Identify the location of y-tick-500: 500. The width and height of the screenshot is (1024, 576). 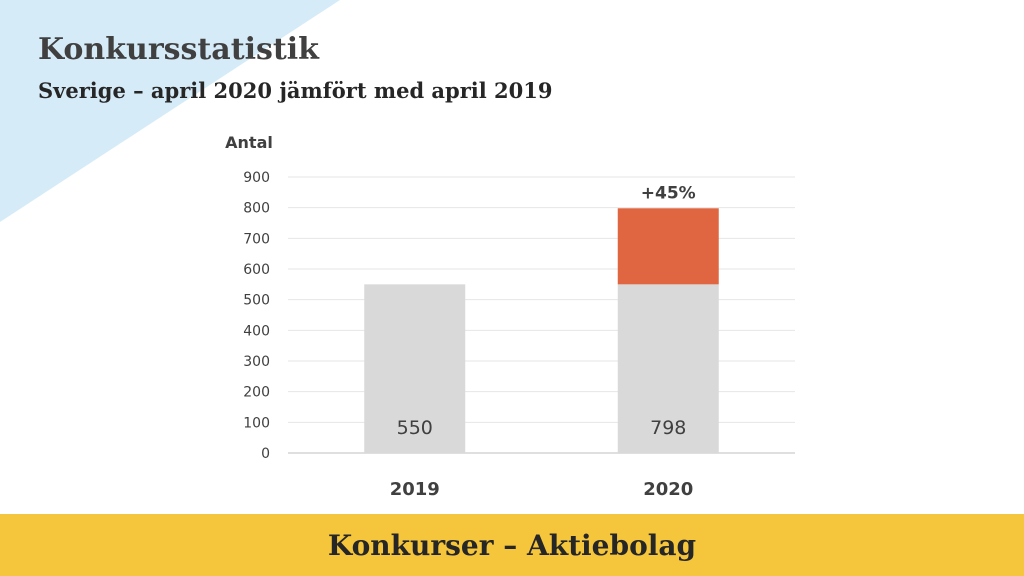
(256, 301).